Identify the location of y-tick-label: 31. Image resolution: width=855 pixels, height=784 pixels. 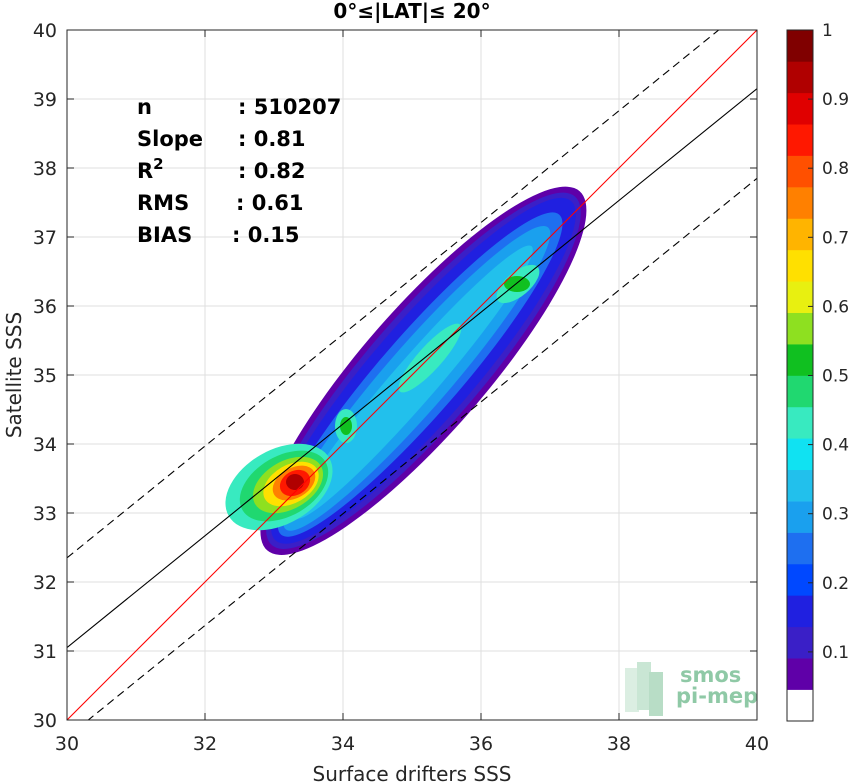
(45, 652).